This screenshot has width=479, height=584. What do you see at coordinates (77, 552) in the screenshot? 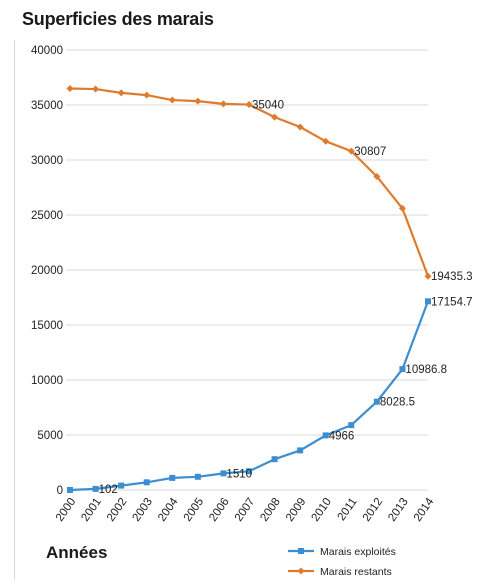
I see `x-axis-title: Années` at bounding box center [77, 552].